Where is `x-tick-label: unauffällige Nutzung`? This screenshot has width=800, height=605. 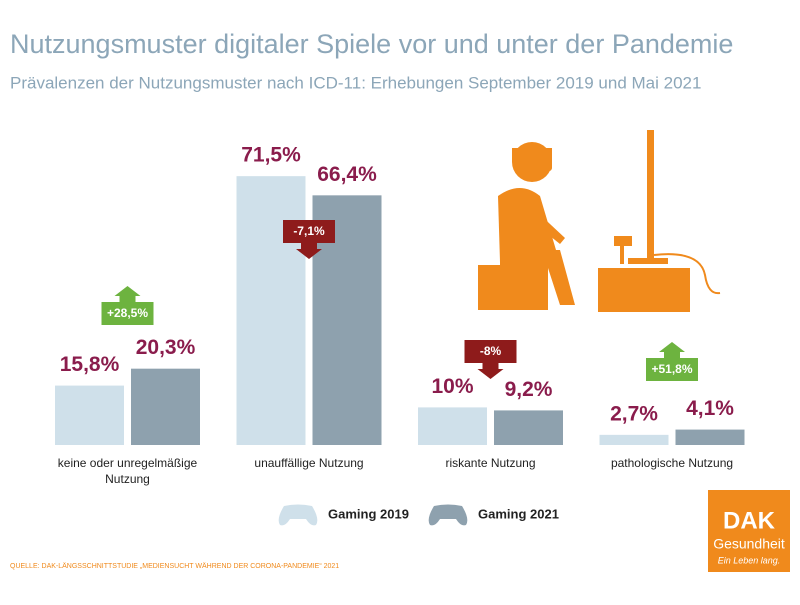 x-tick-label: unauffällige Nutzung is located at coordinates (309, 463).